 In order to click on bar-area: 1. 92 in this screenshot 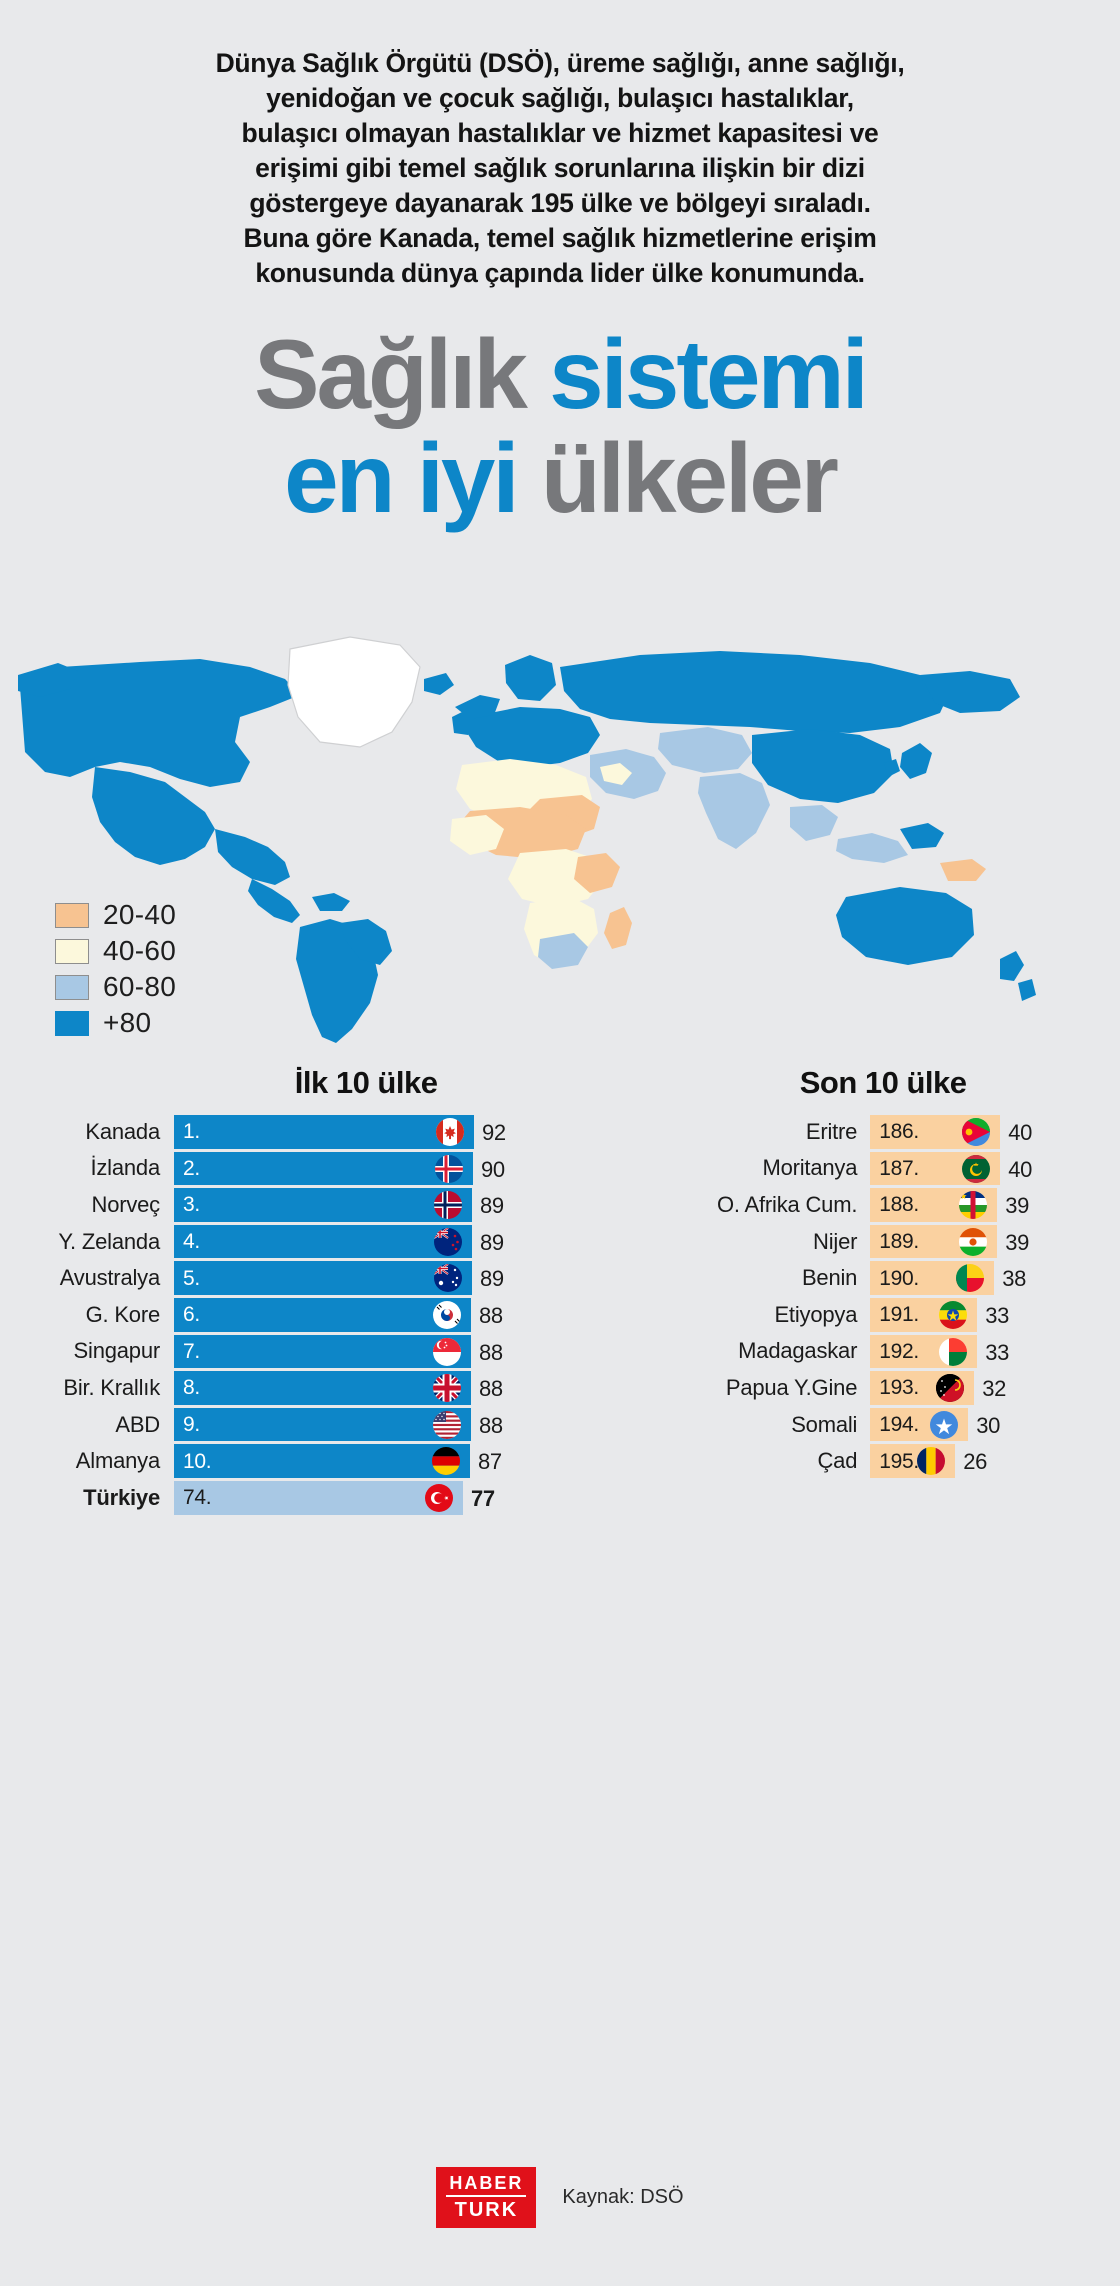, I will do `click(401, 1132)`.